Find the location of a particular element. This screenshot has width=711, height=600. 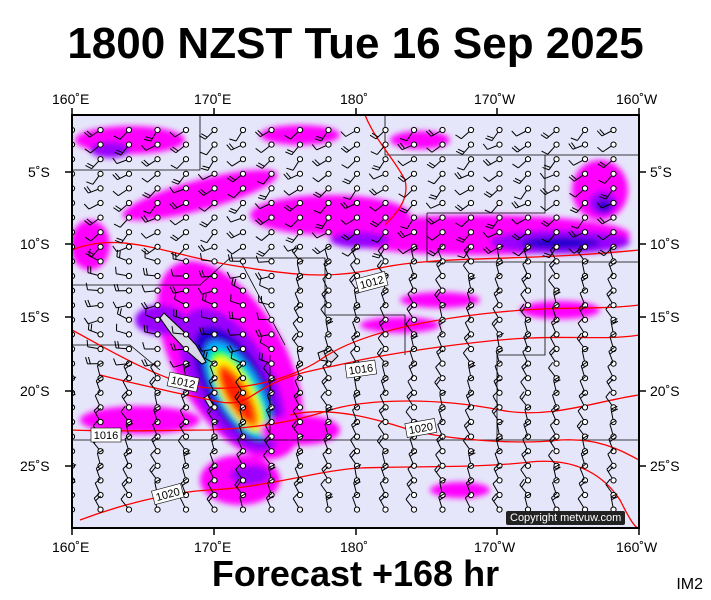

lat-label-left: 15˚S is located at coordinates (35, 317).